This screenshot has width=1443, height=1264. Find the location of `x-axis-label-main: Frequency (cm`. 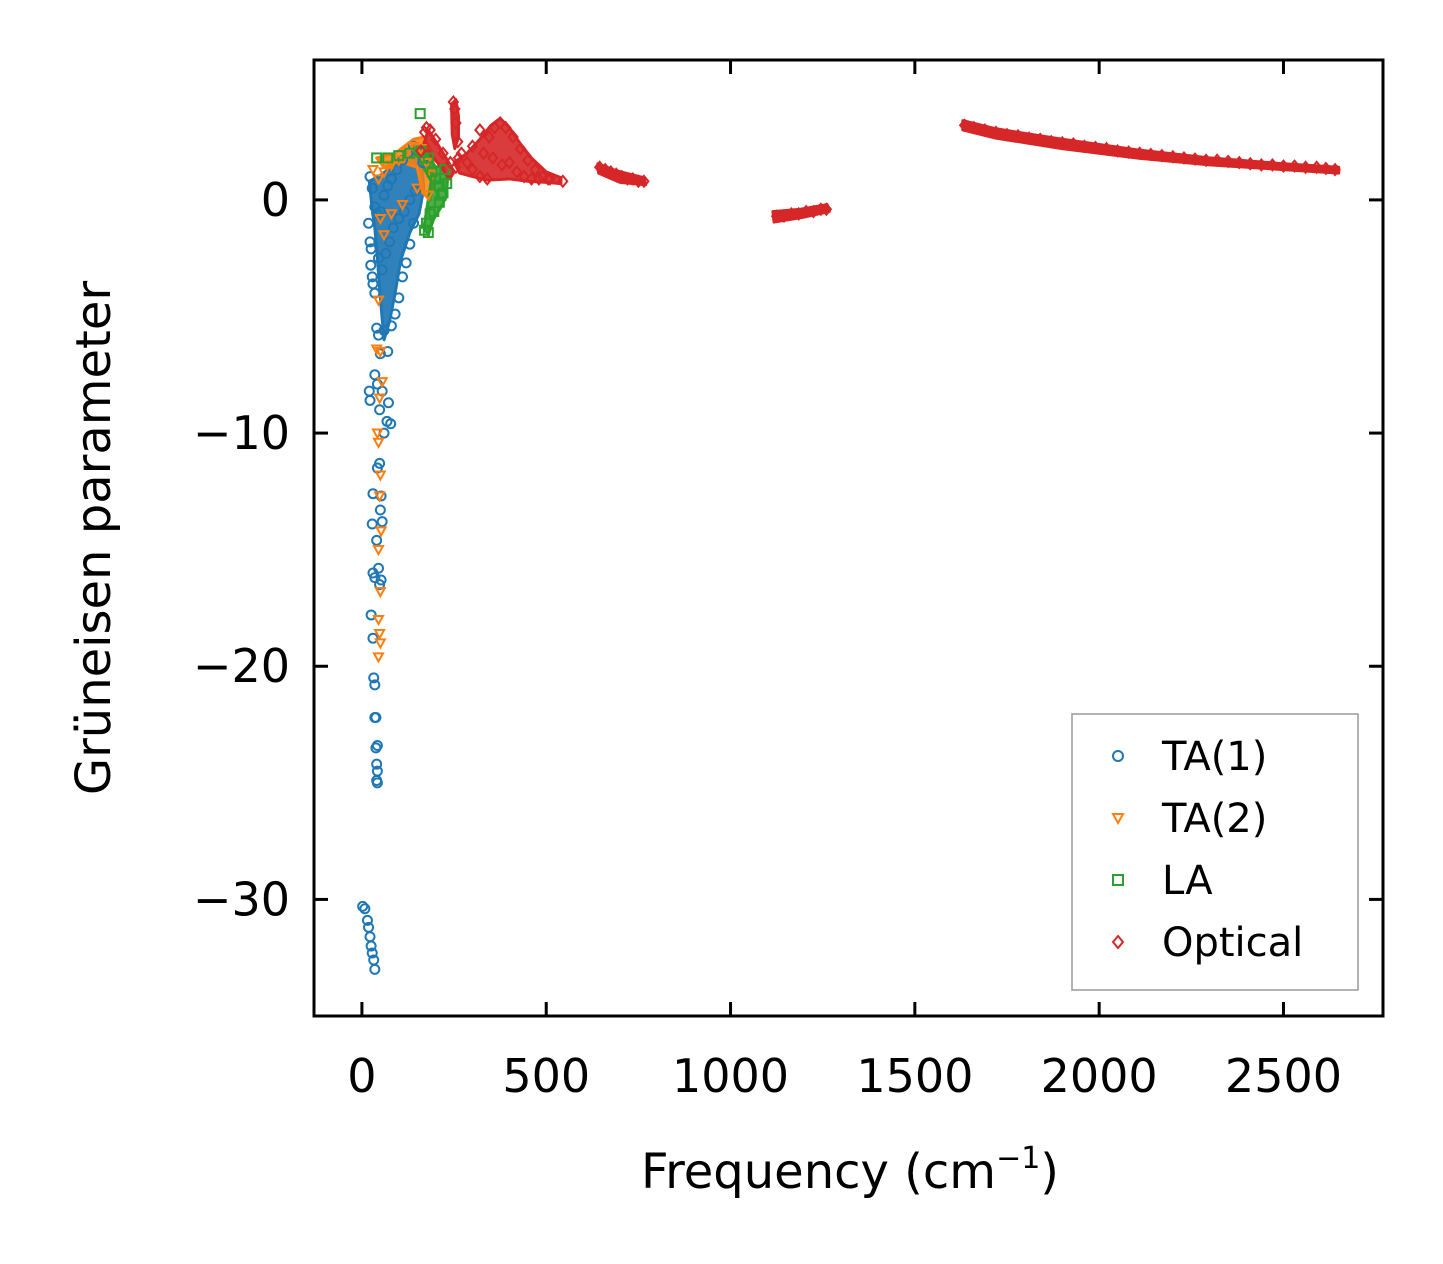

x-axis-label-main: Frequency (cm is located at coordinates (818, 1172).